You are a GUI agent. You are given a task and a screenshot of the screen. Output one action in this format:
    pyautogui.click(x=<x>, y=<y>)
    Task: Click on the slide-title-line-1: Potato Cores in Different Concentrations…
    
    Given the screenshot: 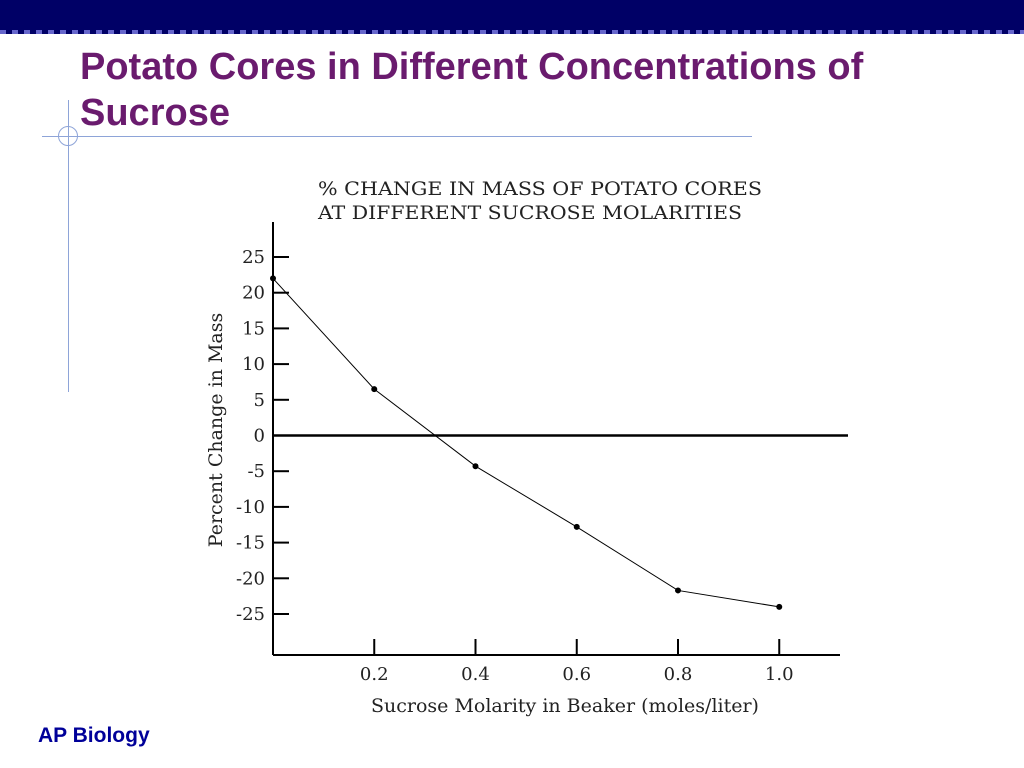 What is the action you would take?
    pyautogui.click(x=472, y=67)
    